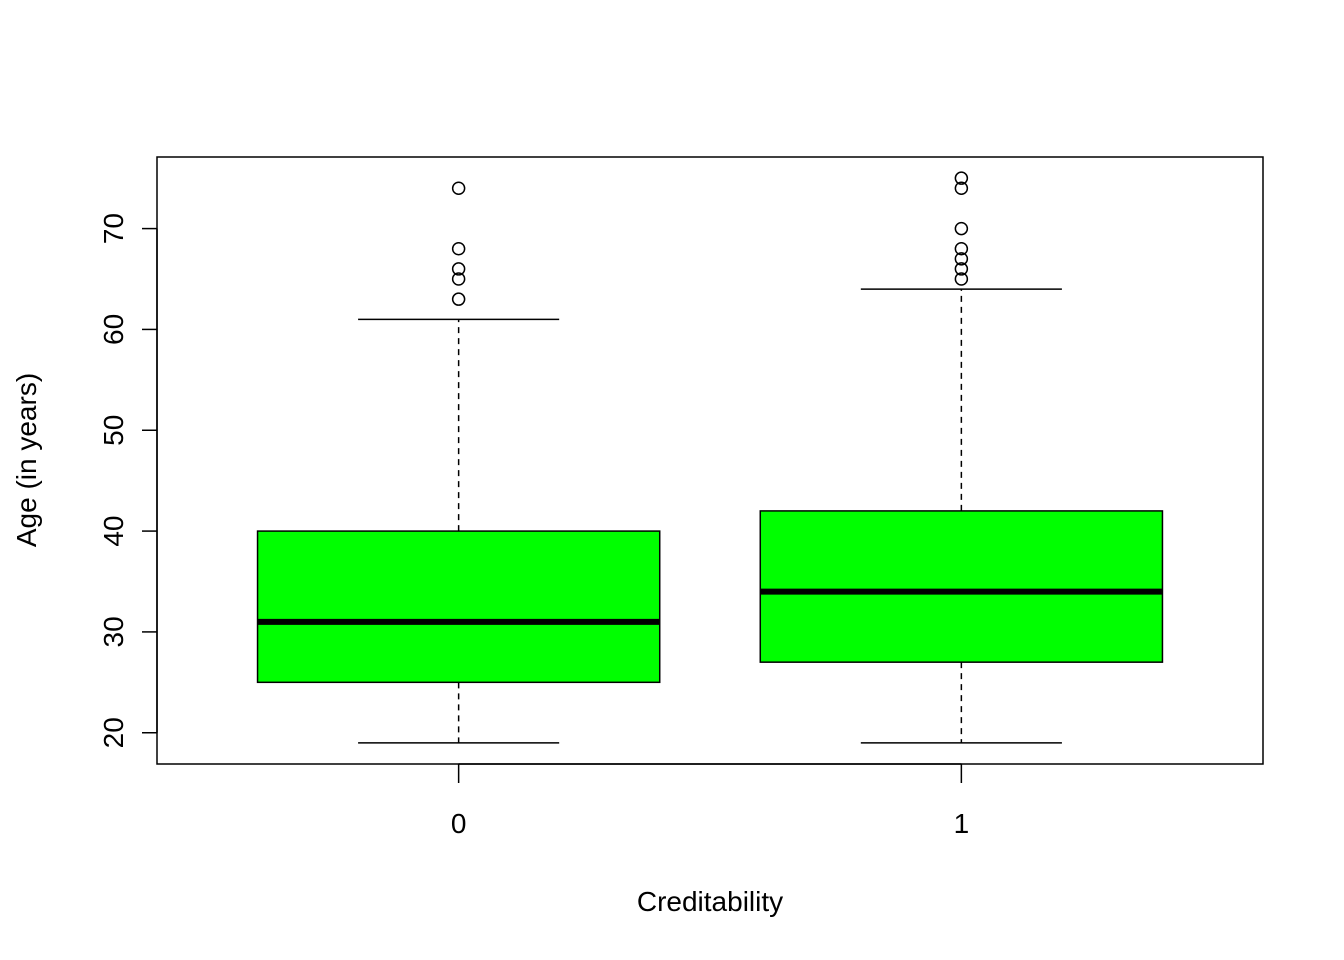 This screenshot has height=960, width=1344. Describe the element at coordinates (710, 901) in the screenshot. I see `x-axis-title: Creditability` at that location.